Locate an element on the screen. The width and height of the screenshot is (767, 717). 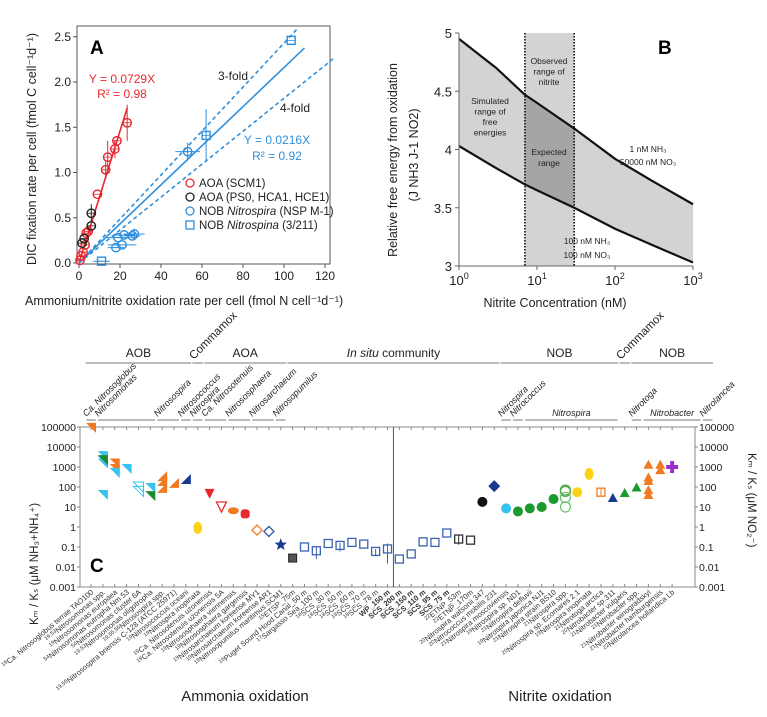
y-tick-label: 0.0 is located at coordinates (62, 263).